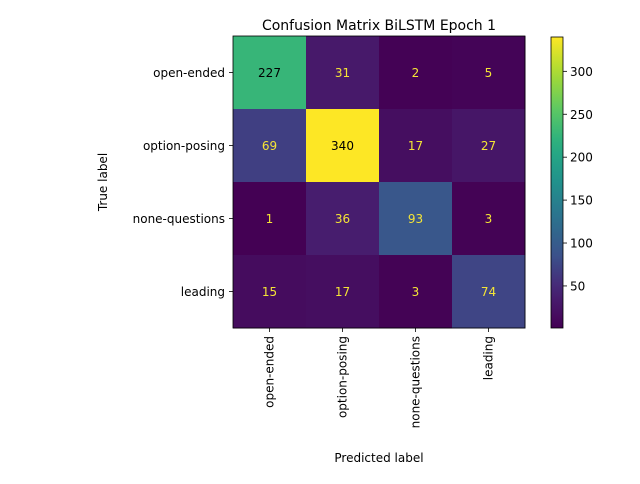 This screenshot has width=640, height=484. What do you see at coordinates (179, 219) in the screenshot?
I see `y-tick-label: none-questions` at bounding box center [179, 219].